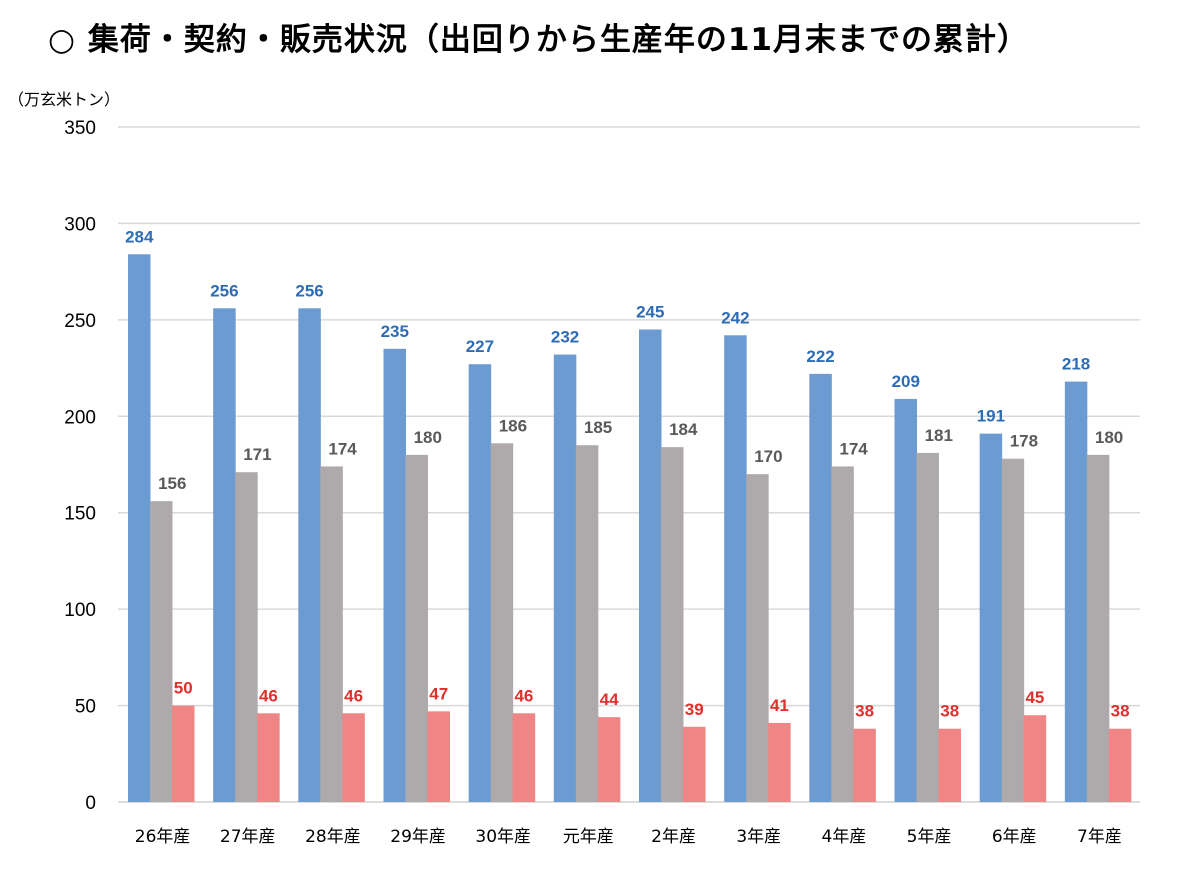 This screenshot has height=872, width=1179. What do you see at coordinates (1034, 697) in the screenshot?
I see `data-label: 45` at bounding box center [1034, 697].